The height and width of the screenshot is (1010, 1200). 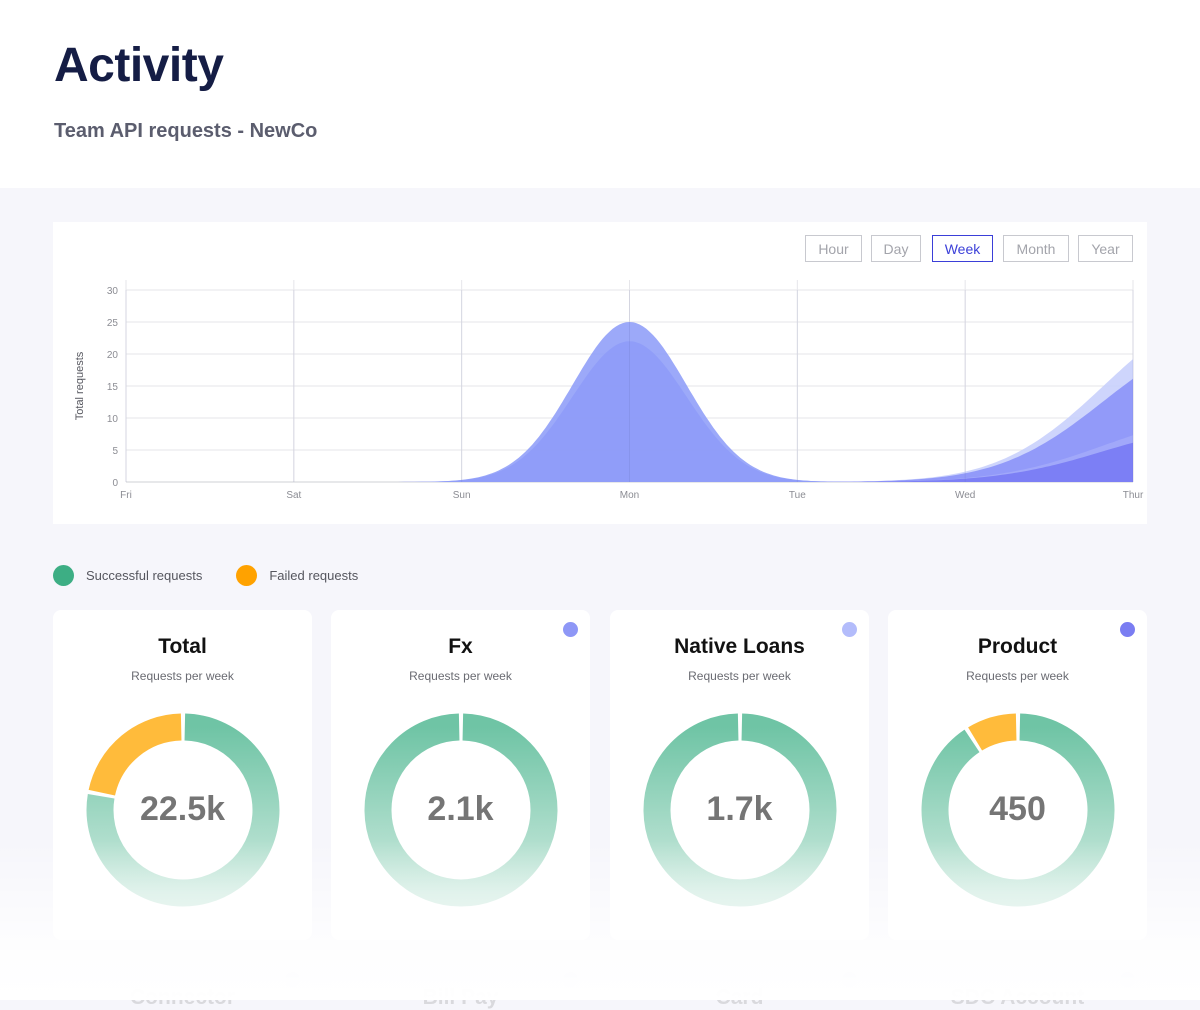 What do you see at coordinates (182, 997) in the screenshot?
I see `card-title: Connector` at bounding box center [182, 997].